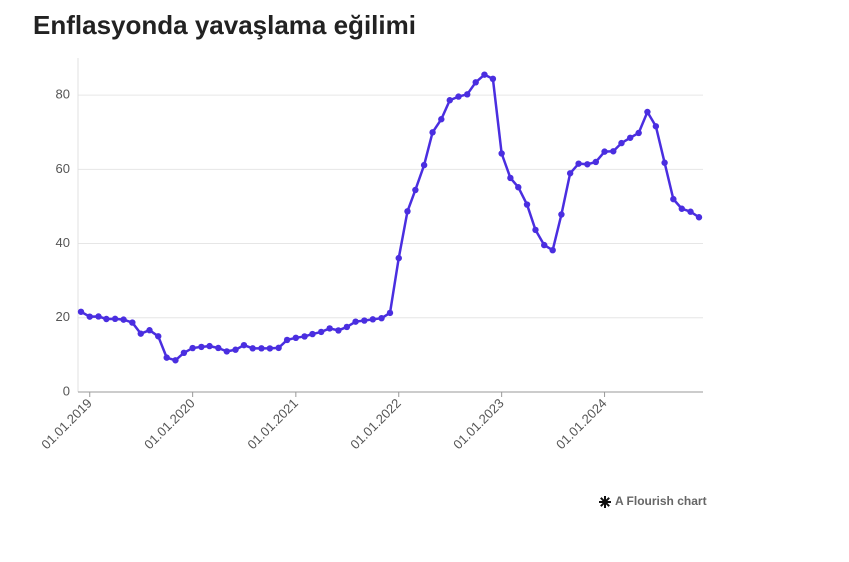 The image size is (849, 562). What do you see at coordinates (63, 94) in the screenshot?
I see `y-tick-label: 80` at bounding box center [63, 94].